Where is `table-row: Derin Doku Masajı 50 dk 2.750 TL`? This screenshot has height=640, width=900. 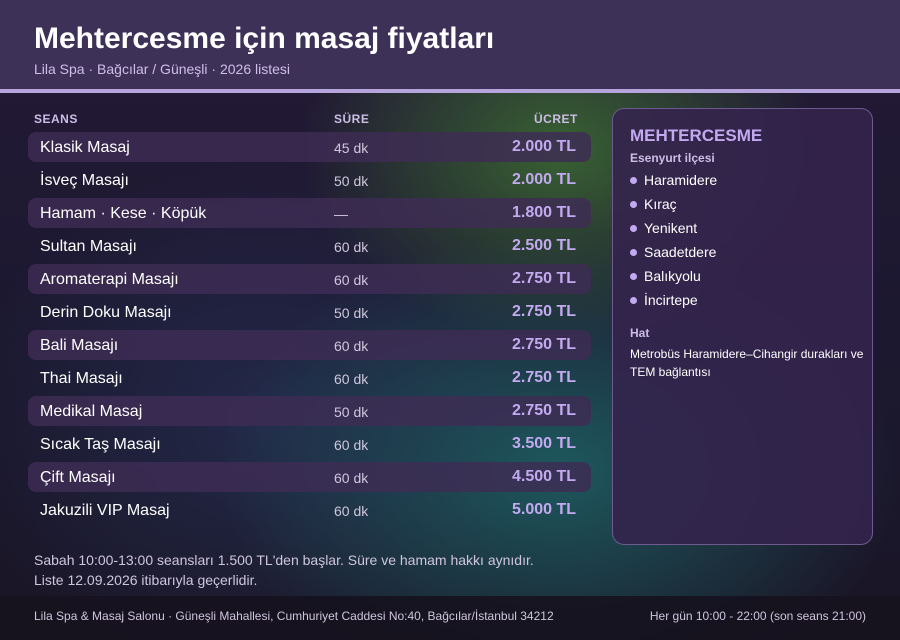 table-row: Derin Doku Masajı 50 dk 2.750 TL is located at coordinates (309, 312).